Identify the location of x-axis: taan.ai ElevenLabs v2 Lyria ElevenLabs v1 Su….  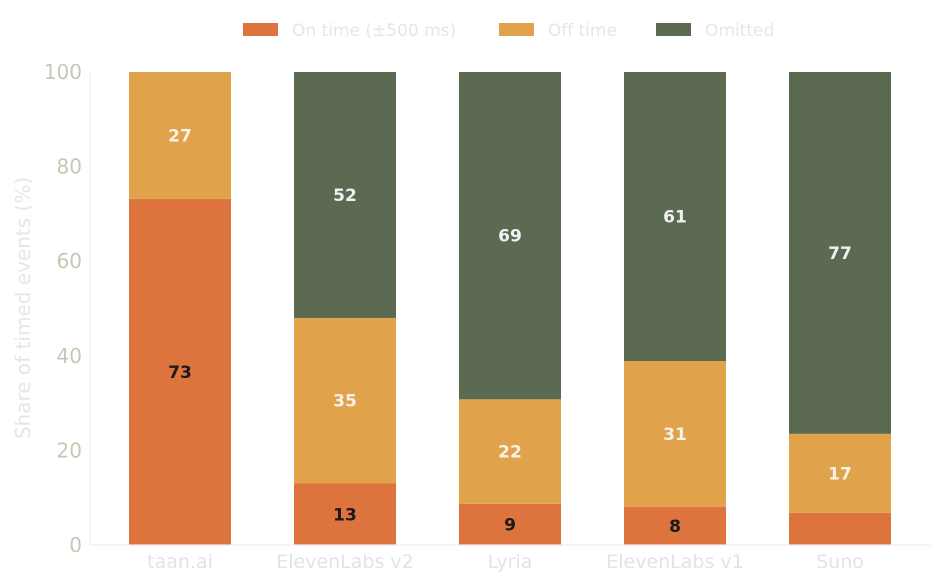
(510, 558).